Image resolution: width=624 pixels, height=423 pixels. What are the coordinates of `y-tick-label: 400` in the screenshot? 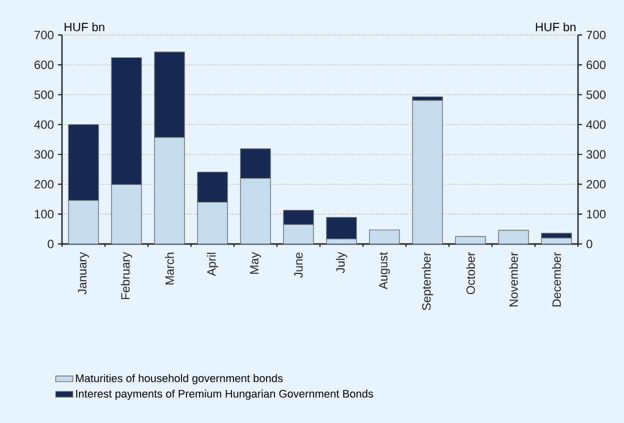 It's located at (596, 124).